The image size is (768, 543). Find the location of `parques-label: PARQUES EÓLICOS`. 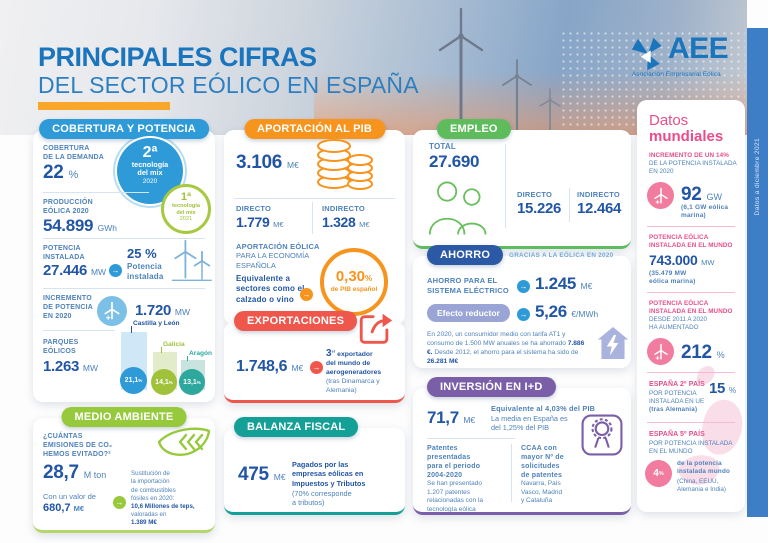

parques-label: PARQUES EÓLICOS is located at coordinates (61, 347).